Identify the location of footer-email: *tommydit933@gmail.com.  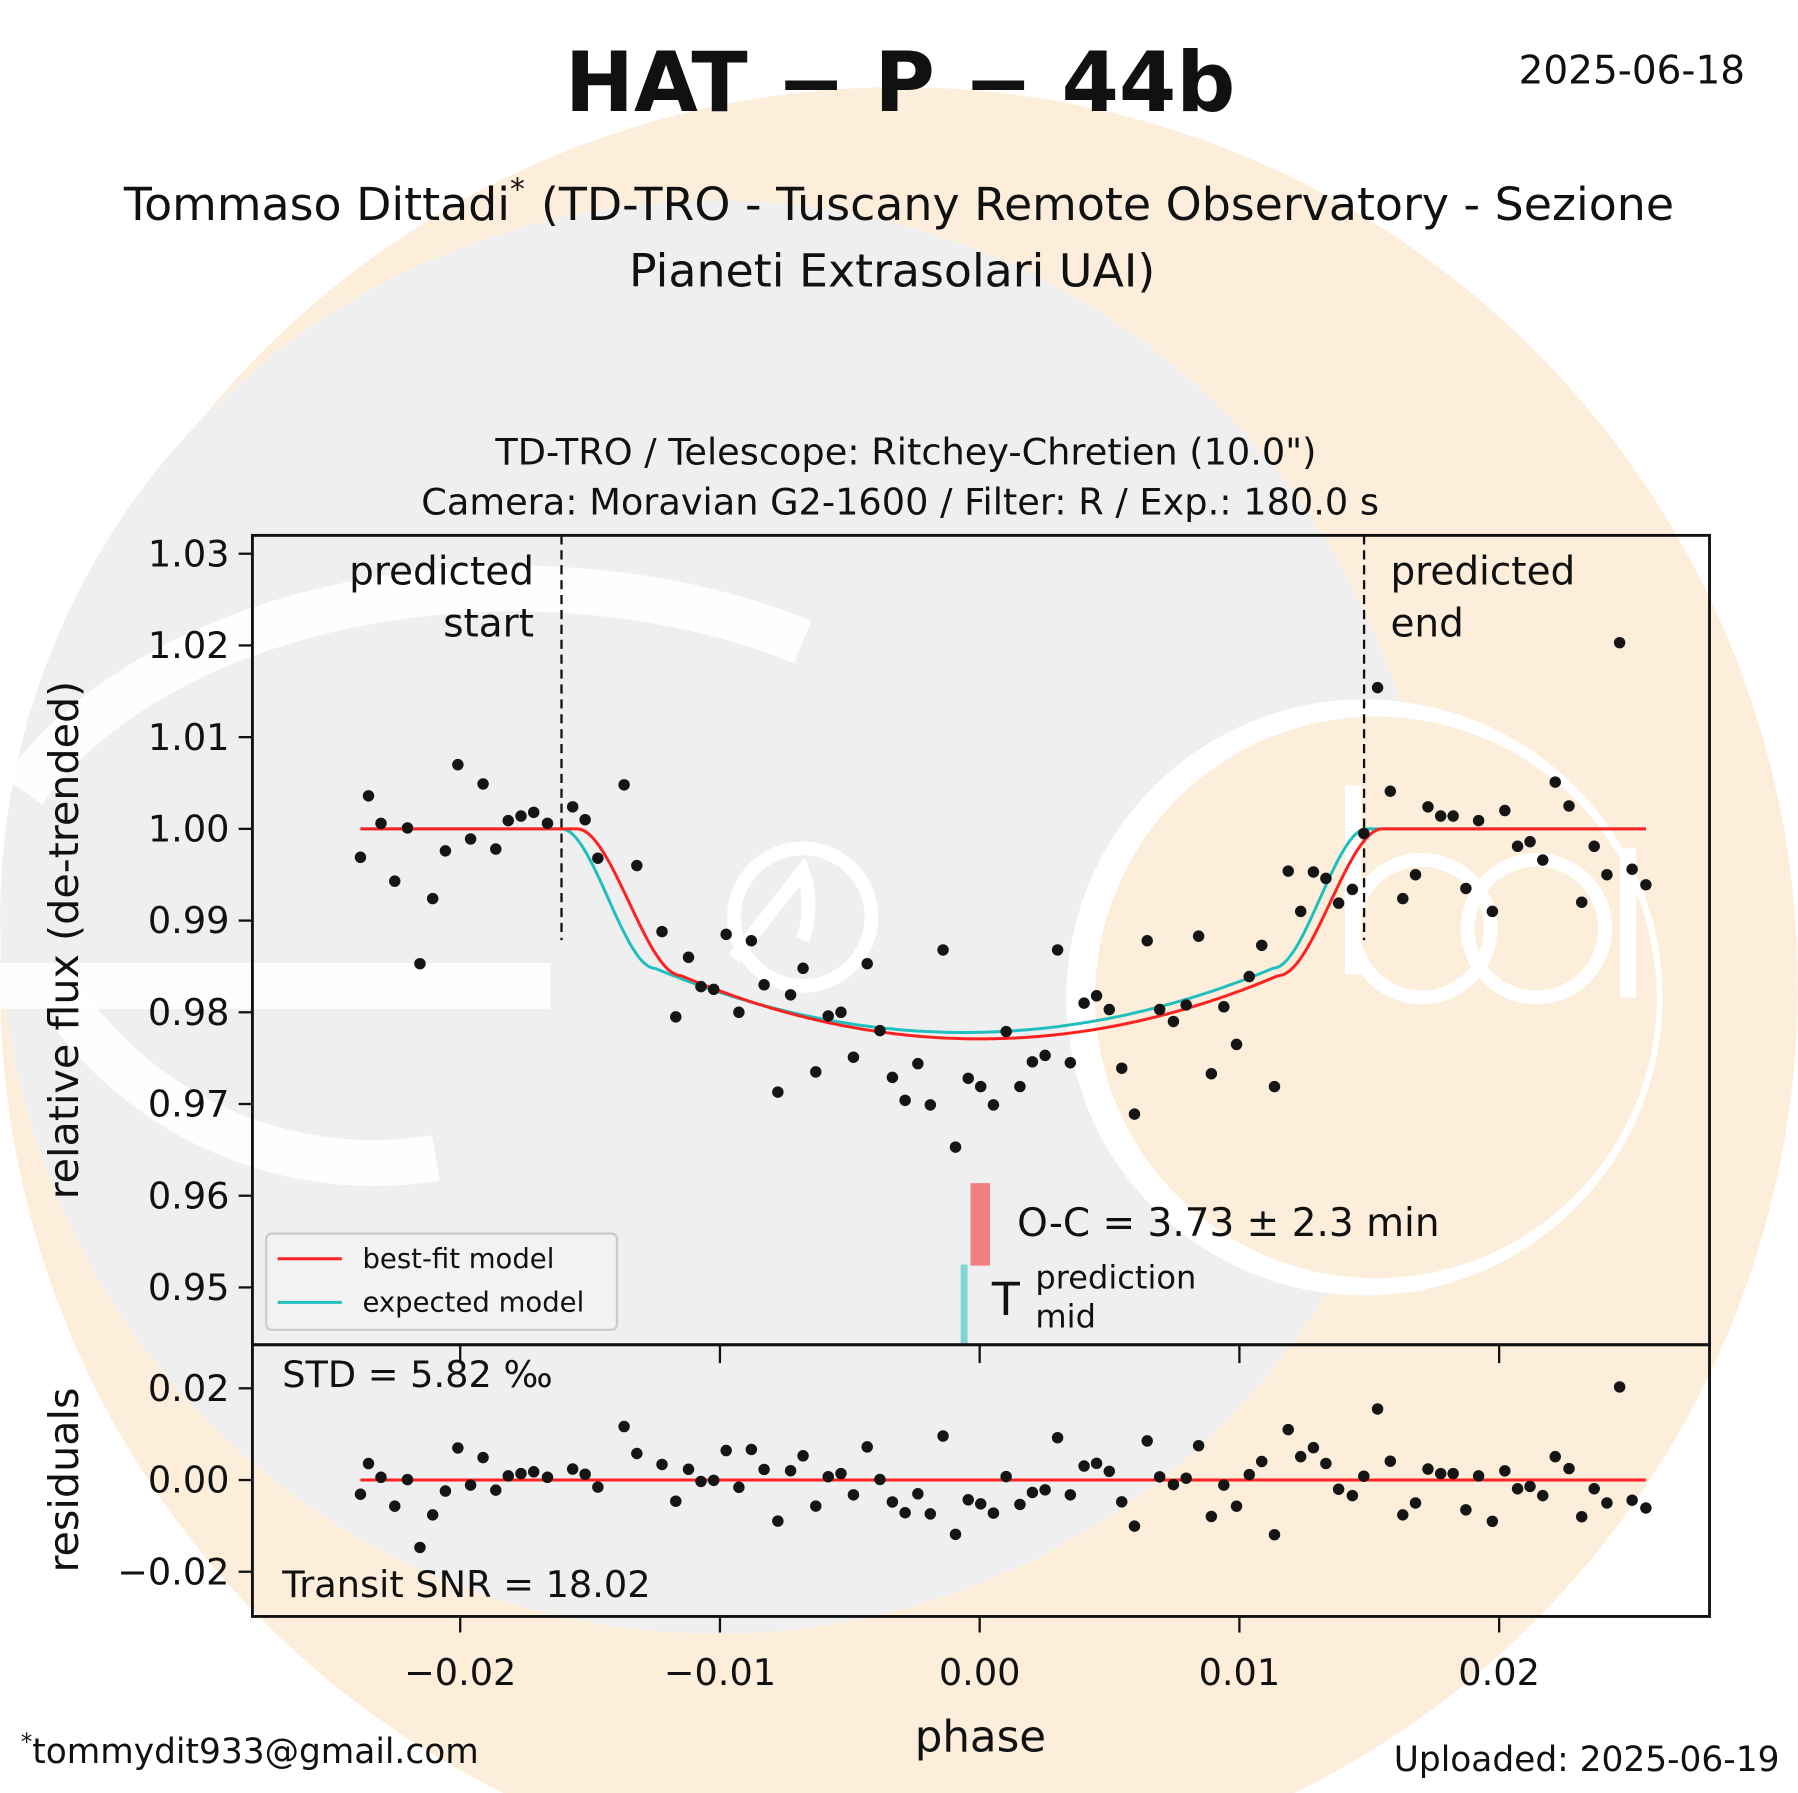
(250, 1750).